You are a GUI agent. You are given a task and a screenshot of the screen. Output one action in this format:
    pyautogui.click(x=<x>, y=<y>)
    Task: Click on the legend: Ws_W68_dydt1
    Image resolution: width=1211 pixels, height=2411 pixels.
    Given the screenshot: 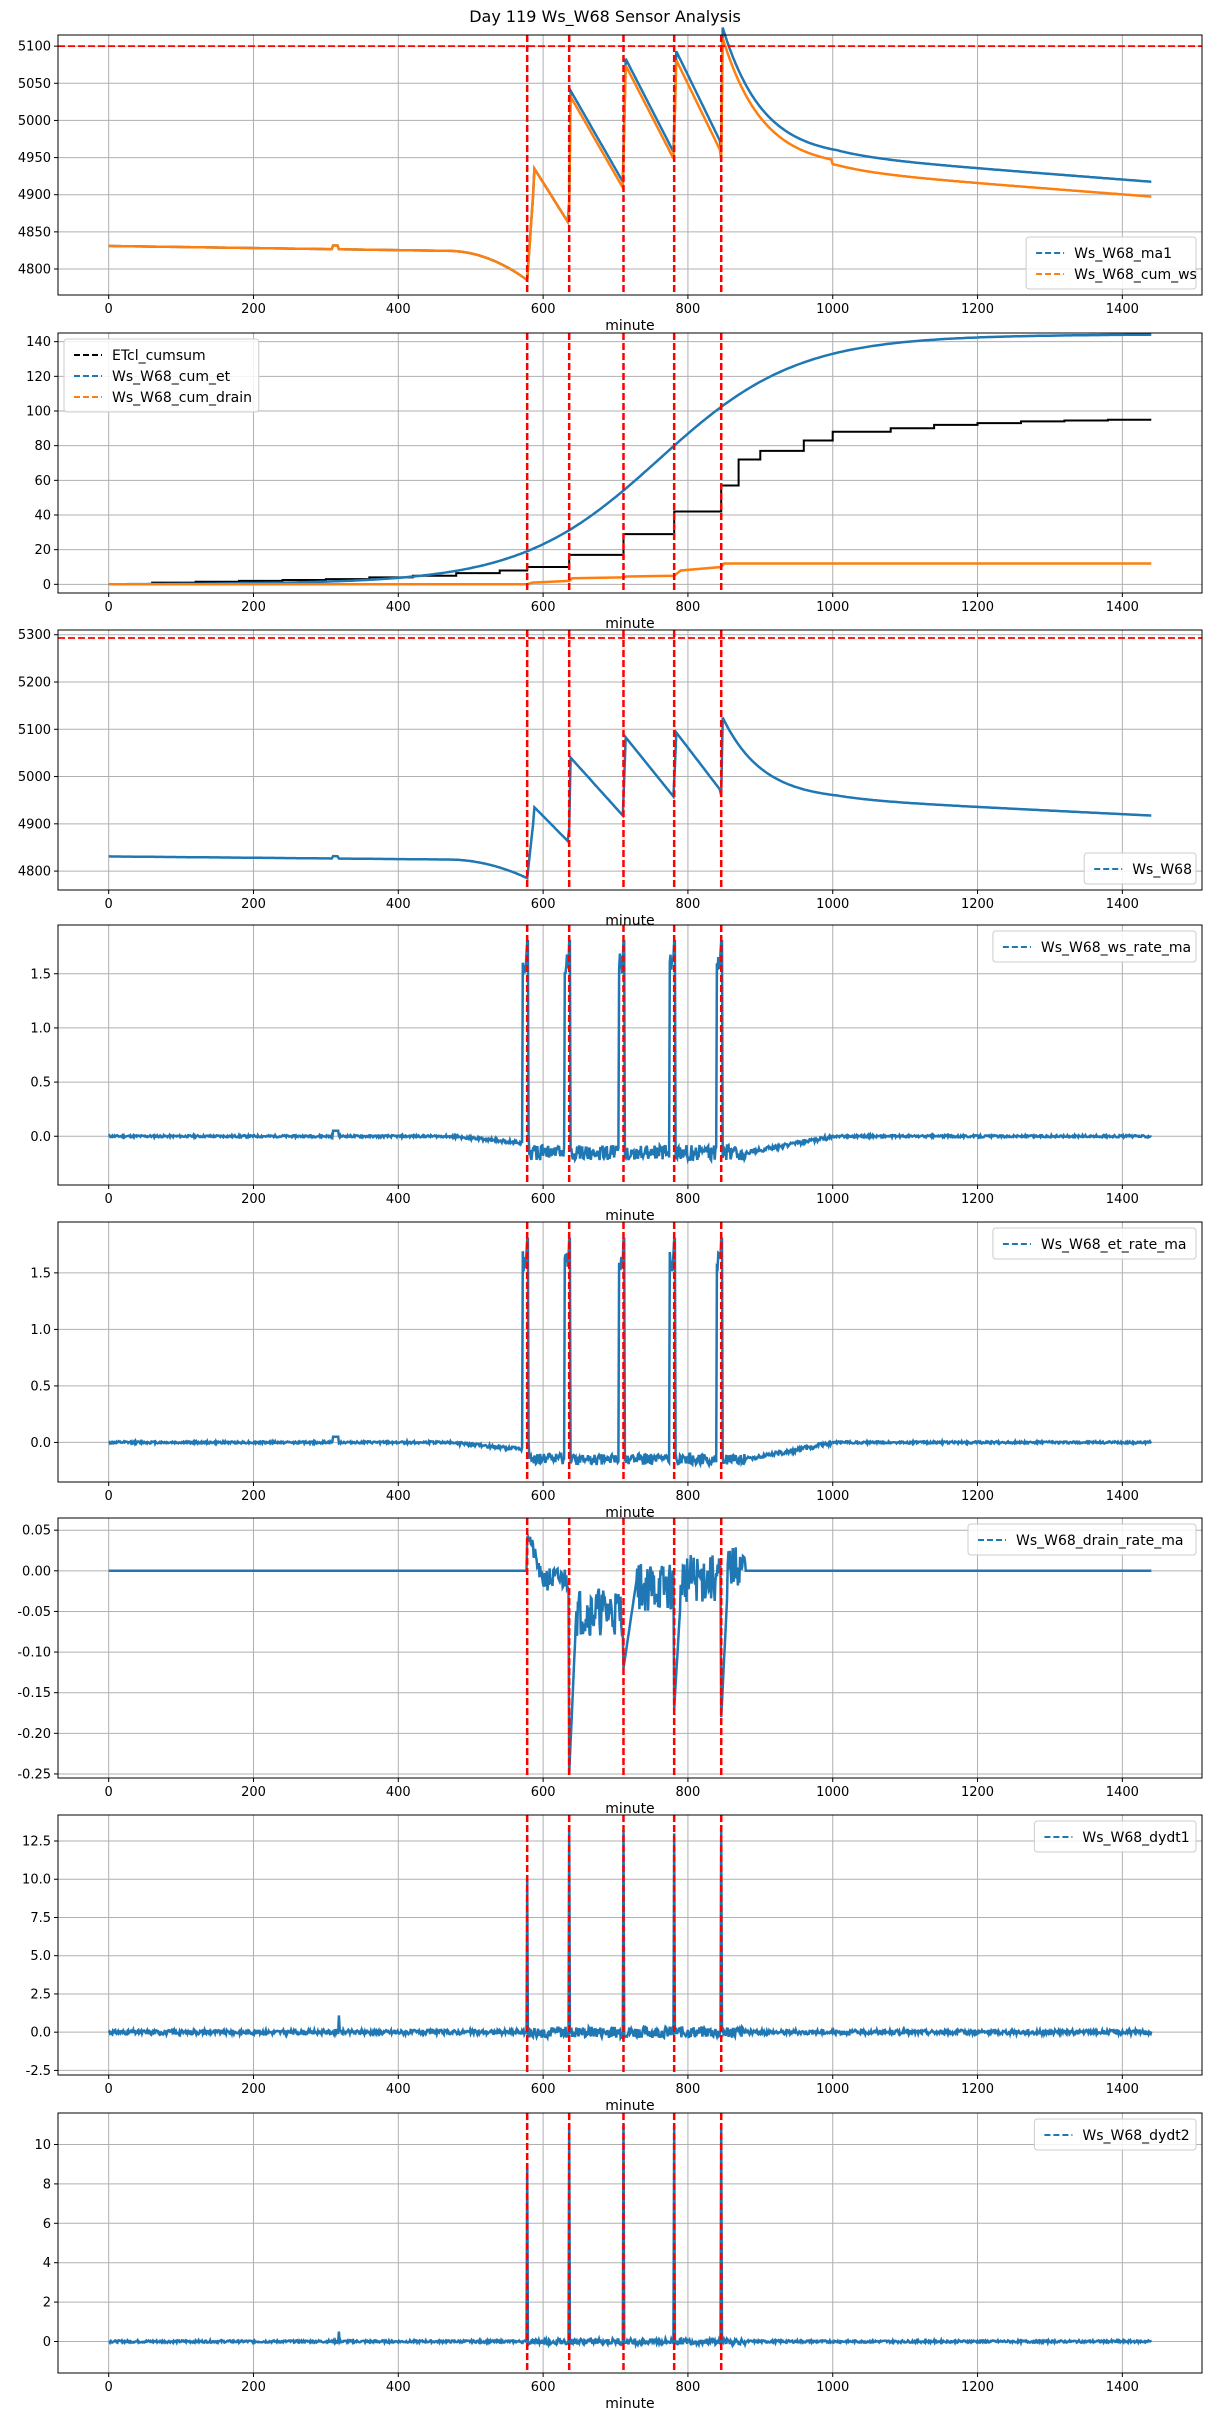 What is the action you would take?
    pyautogui.click(x=1115, y=1836)
    